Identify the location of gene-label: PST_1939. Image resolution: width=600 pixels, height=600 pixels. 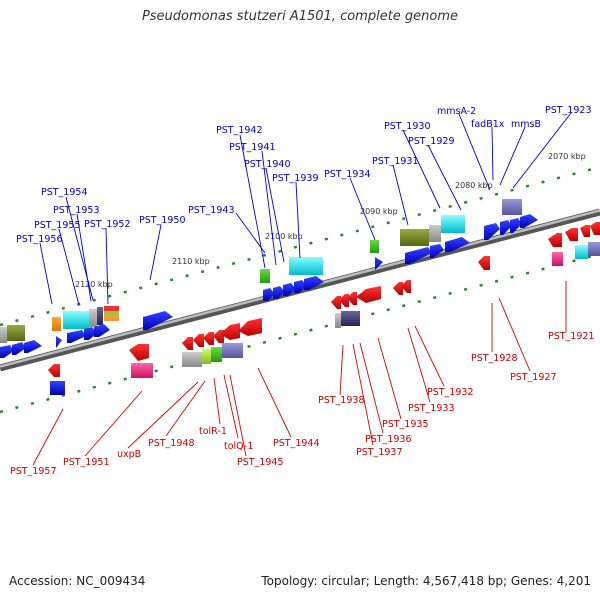
(295, 178).